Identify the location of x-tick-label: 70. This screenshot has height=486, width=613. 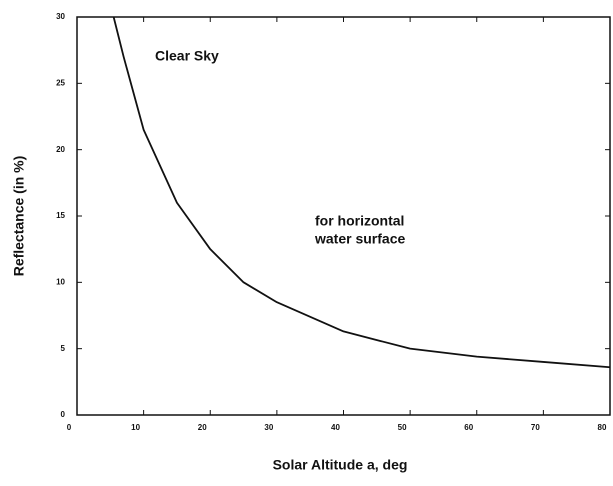
(535, 427).